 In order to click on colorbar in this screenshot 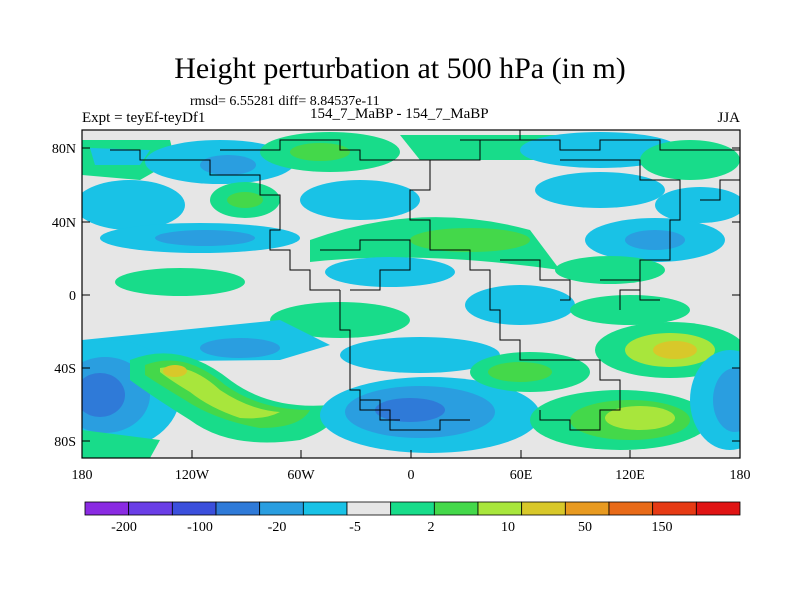, I will do `click(412, 508)`.